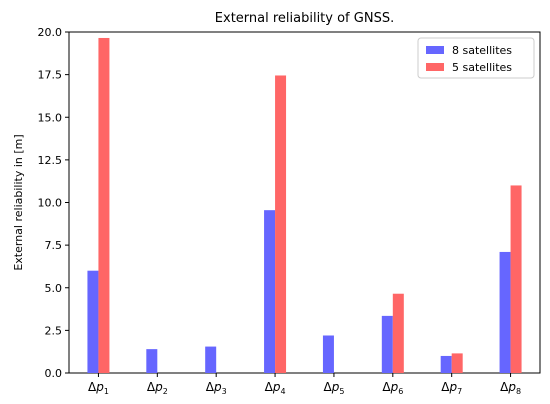 Image resolution: width=550 pixels, height=404 pixels. I want to click on x-tick-label: Δp2, so click(157, 388).